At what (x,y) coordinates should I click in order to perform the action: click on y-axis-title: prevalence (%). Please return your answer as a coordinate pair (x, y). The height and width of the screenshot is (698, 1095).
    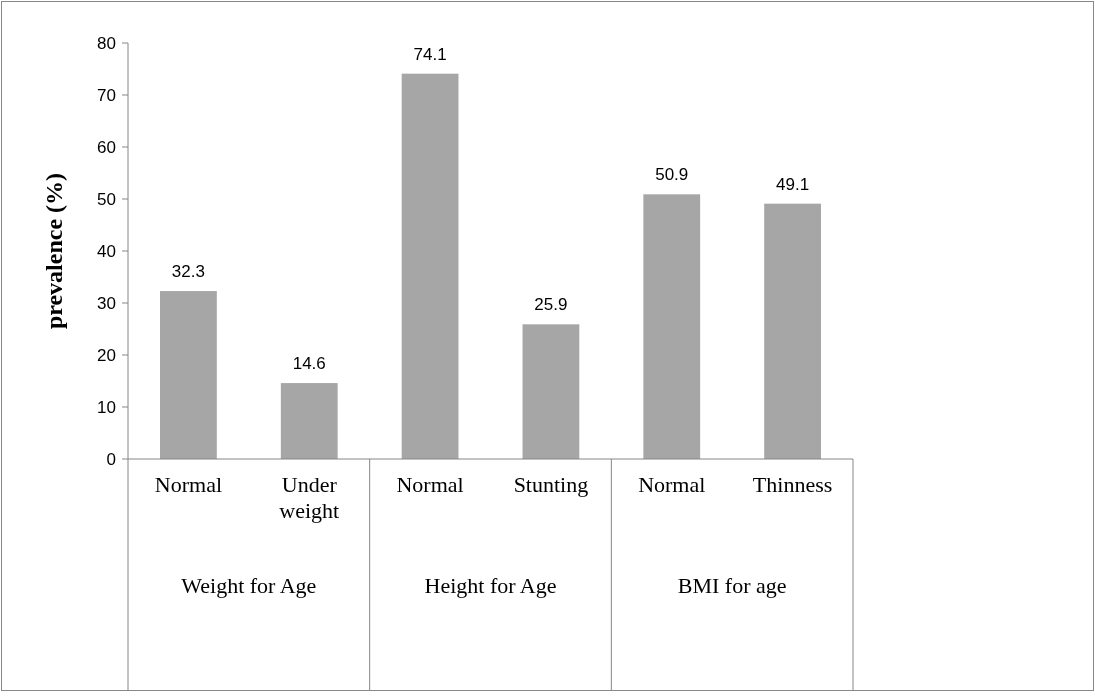
    Looking at the image, I should click on (54, 251).